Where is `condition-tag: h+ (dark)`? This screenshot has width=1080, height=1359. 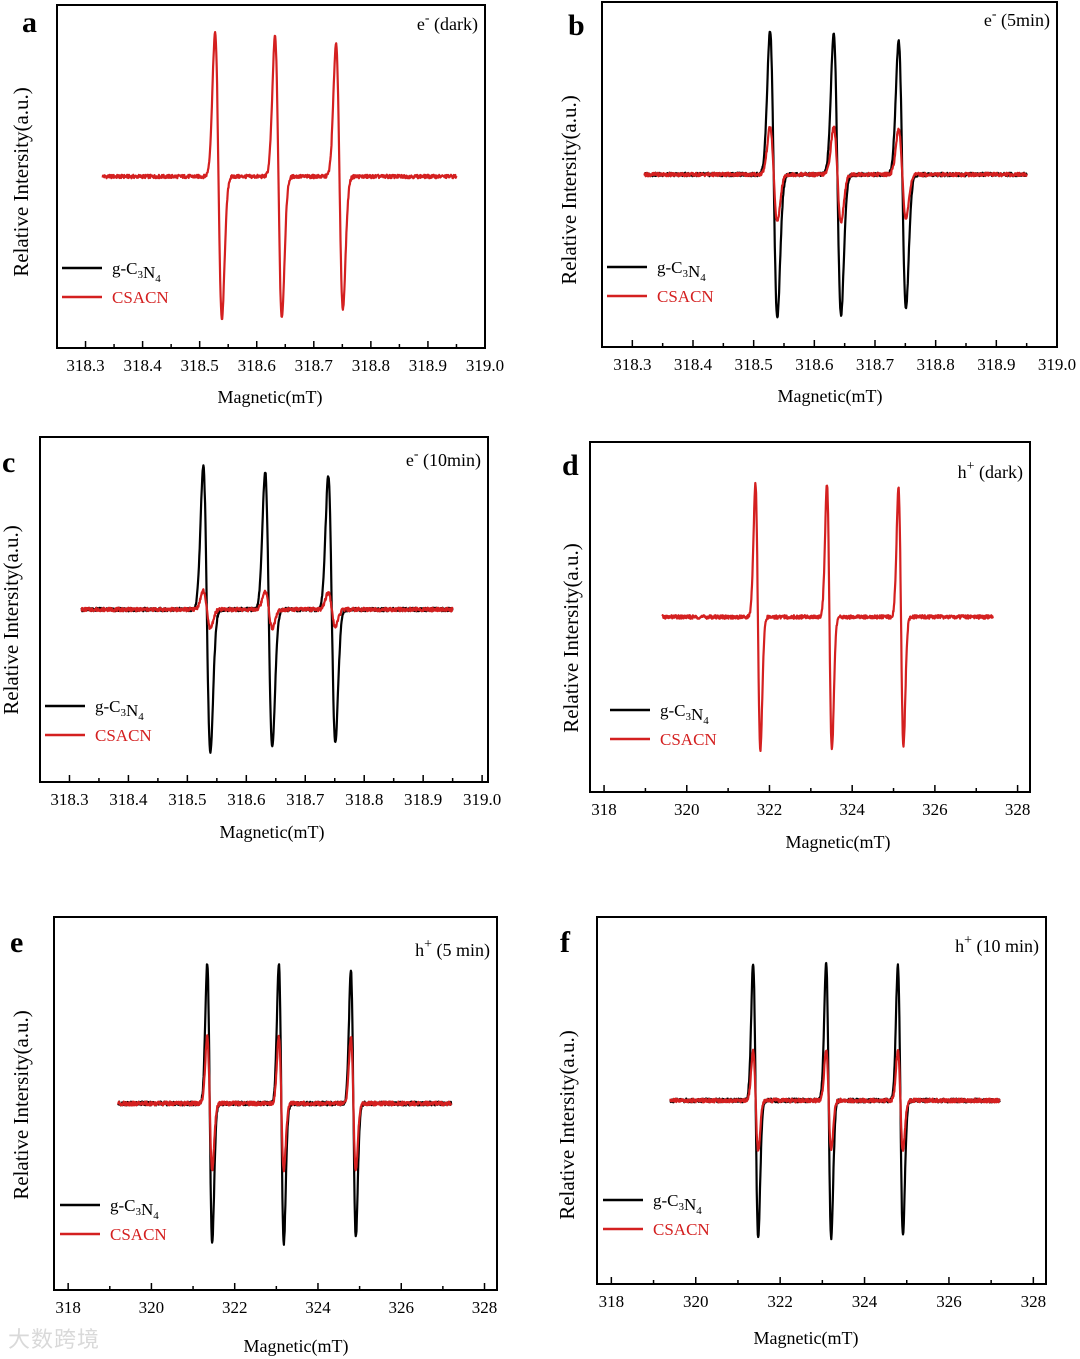
condition-tag: h+ (dark) is located at coordinates (990, 471).